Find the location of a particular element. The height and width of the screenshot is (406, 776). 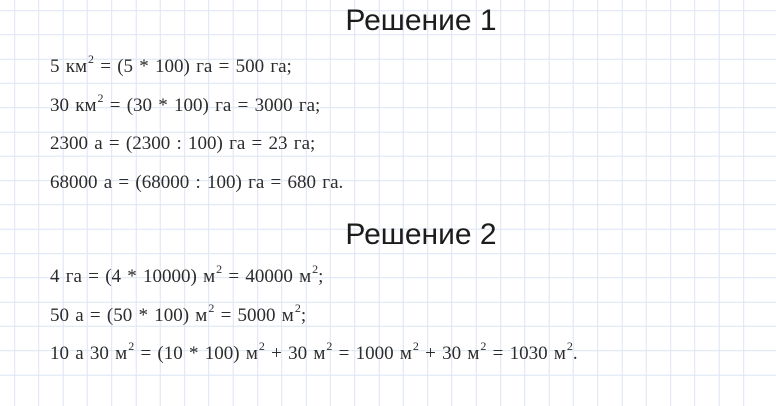

equation-text: = (30 * 100) га = 3000 га; is located at coordinates (212, 105).